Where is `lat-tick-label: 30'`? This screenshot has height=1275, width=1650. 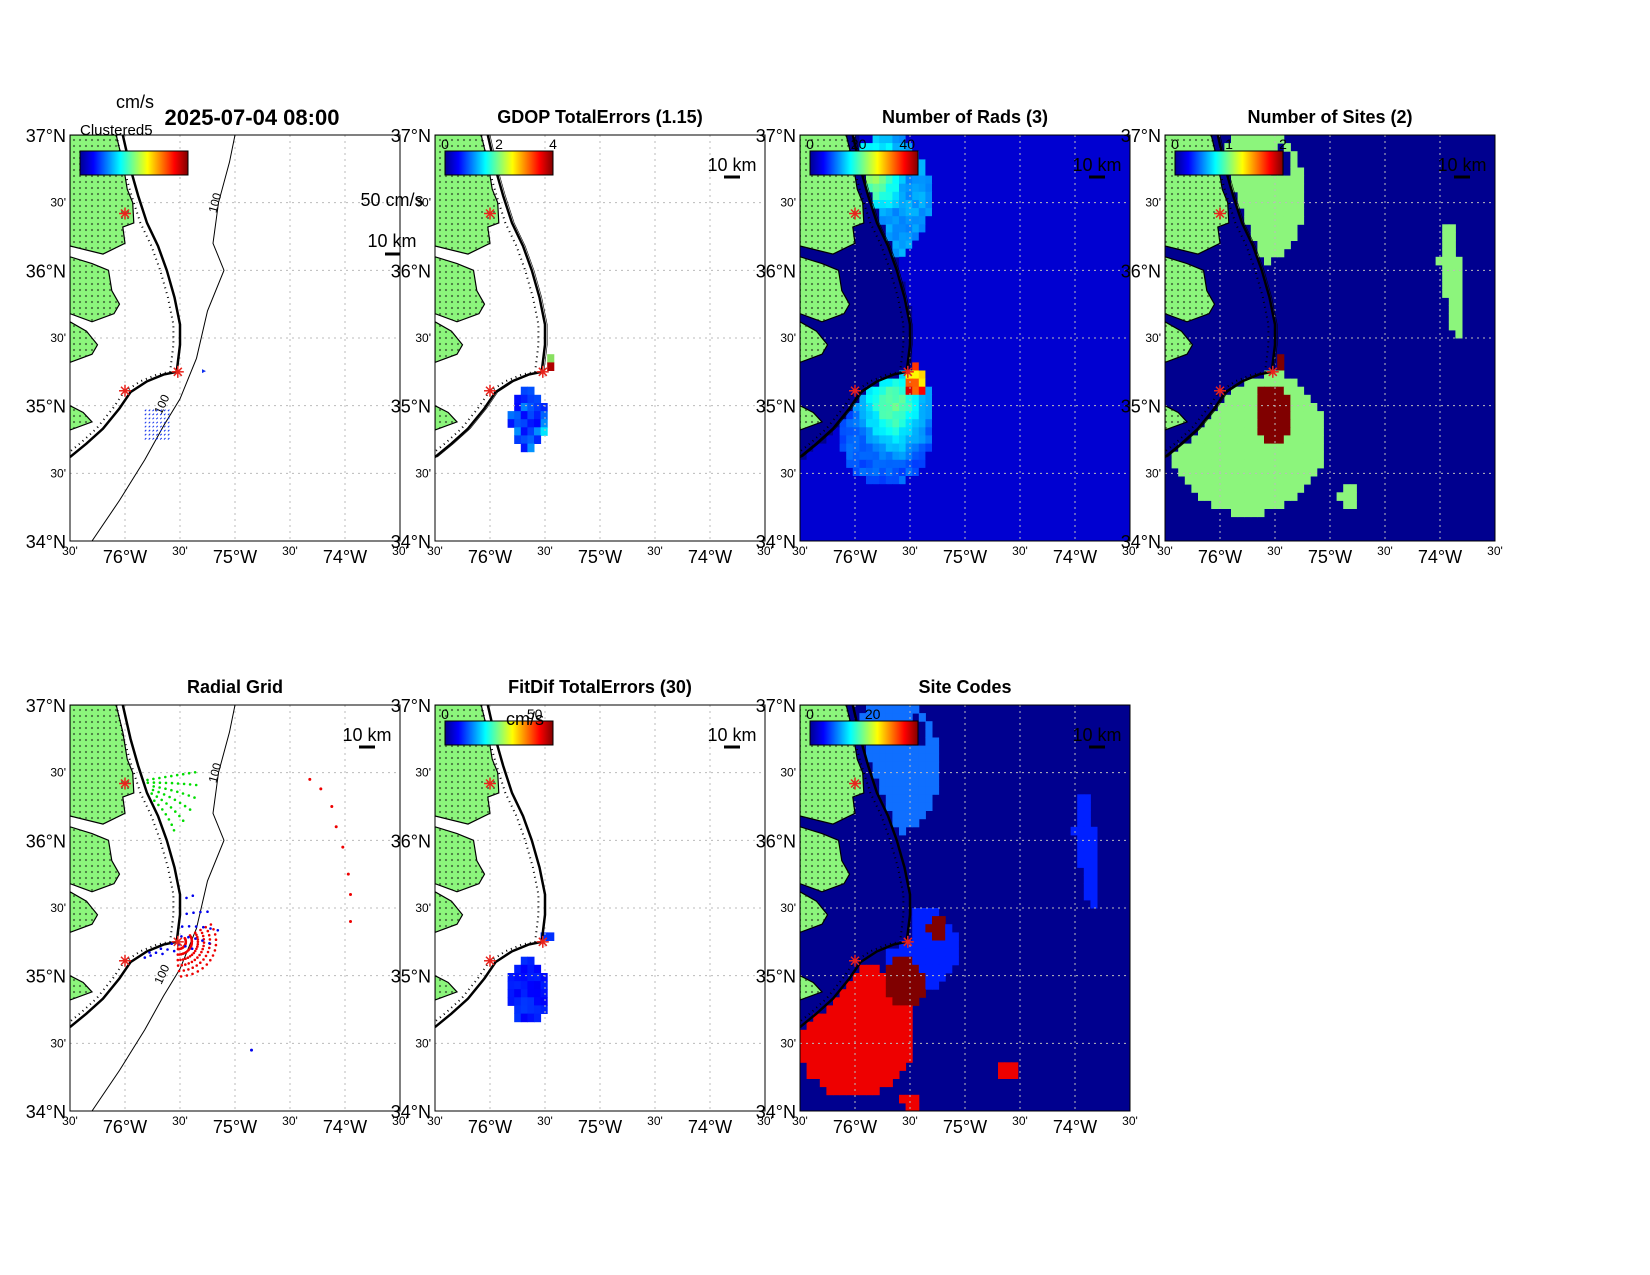
lat-tick-label: 30' is located at coordinates (423, 908).